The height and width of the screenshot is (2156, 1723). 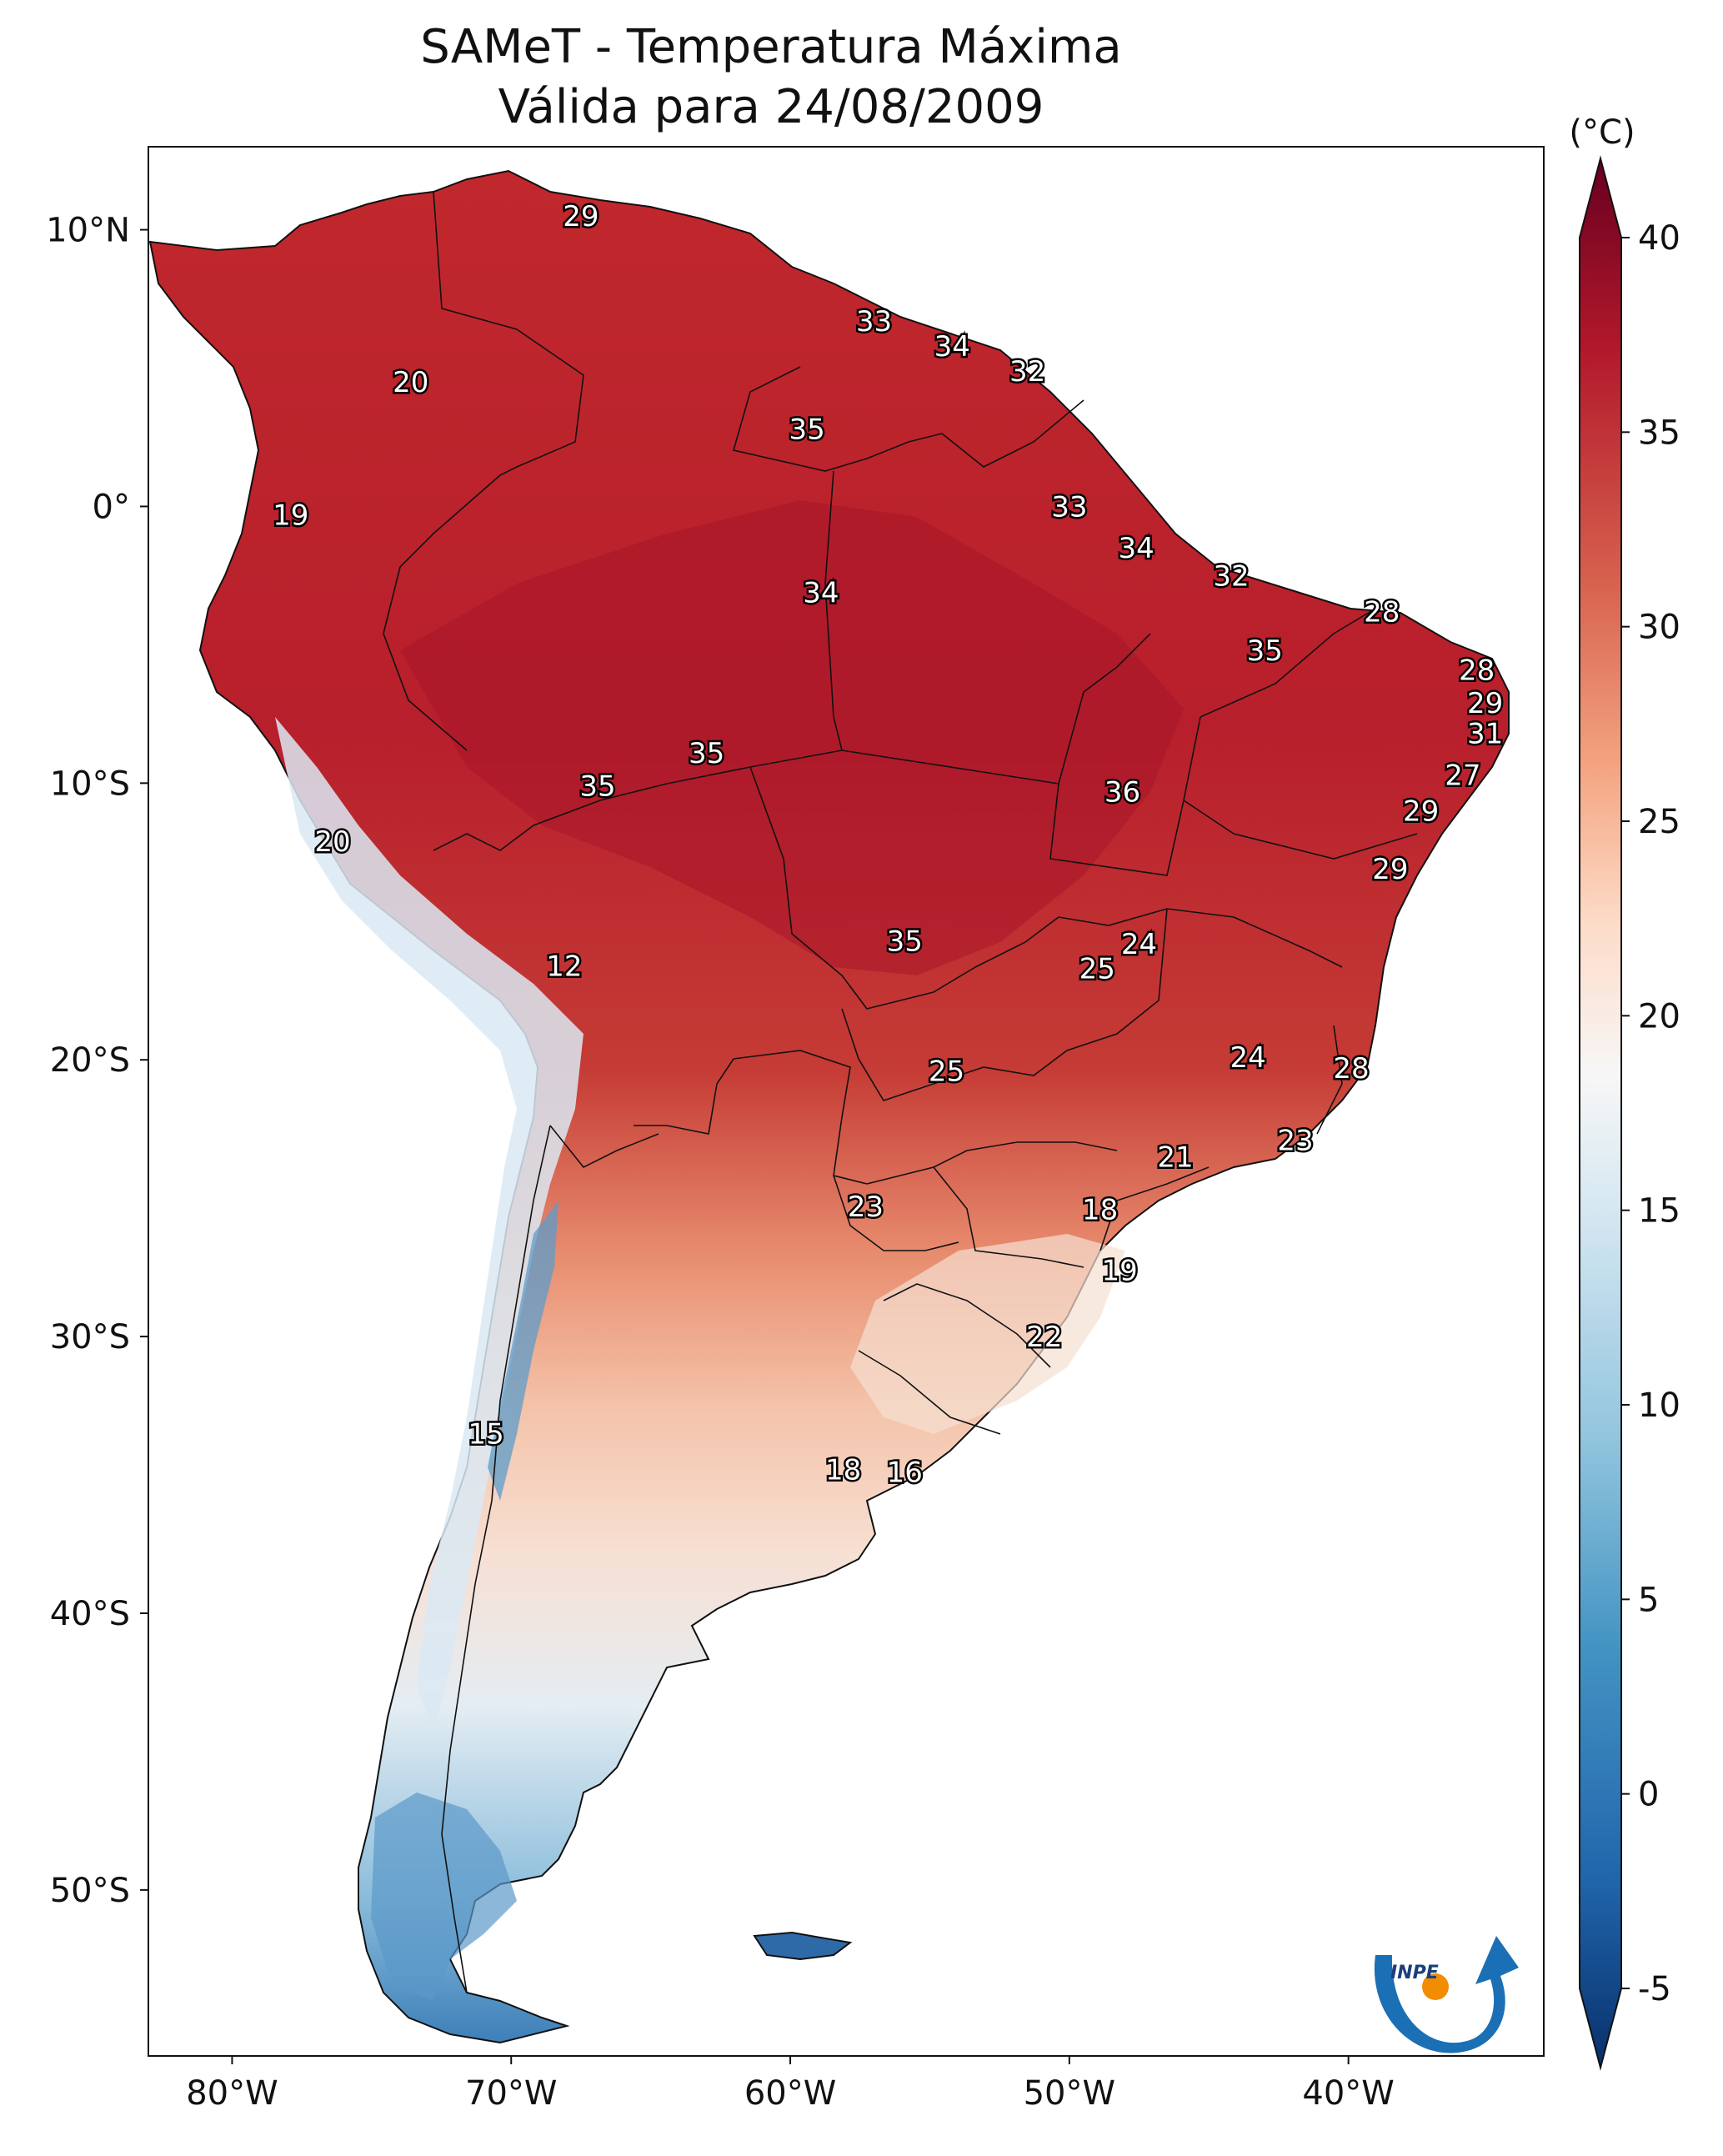 I want to click on colorbar-ticks: 40 35 30 25 20 15 10 5 0 -5, so click(x=1651, y=1113).